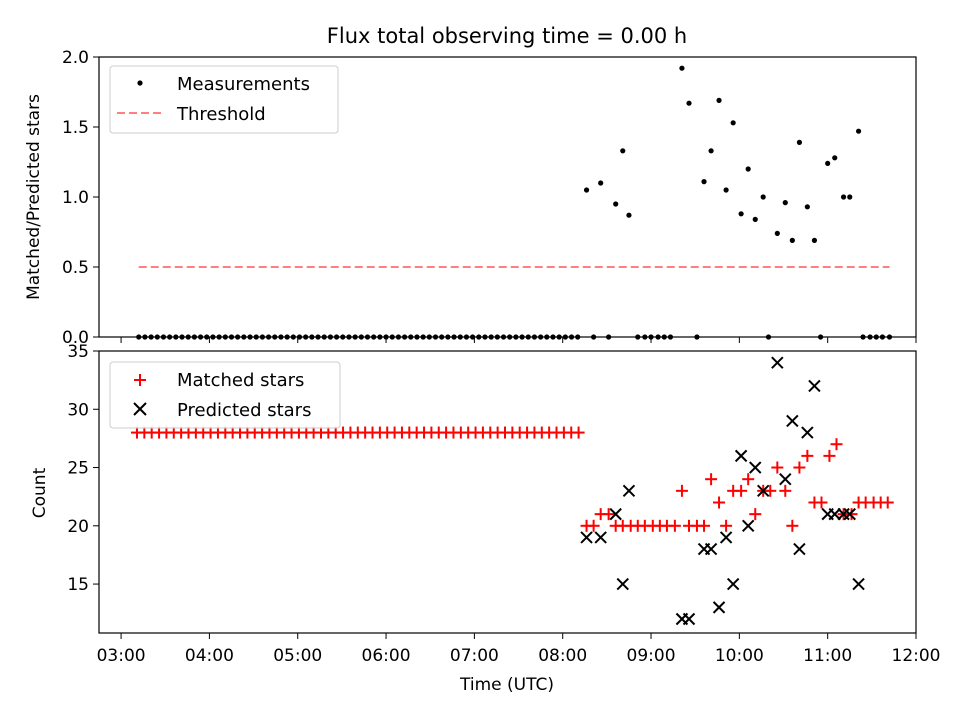 This screenshot has width=960, height=720. Describe the element at coordinates (140, 380) in the screenshot. I see `legend-matched-marker` at that location.